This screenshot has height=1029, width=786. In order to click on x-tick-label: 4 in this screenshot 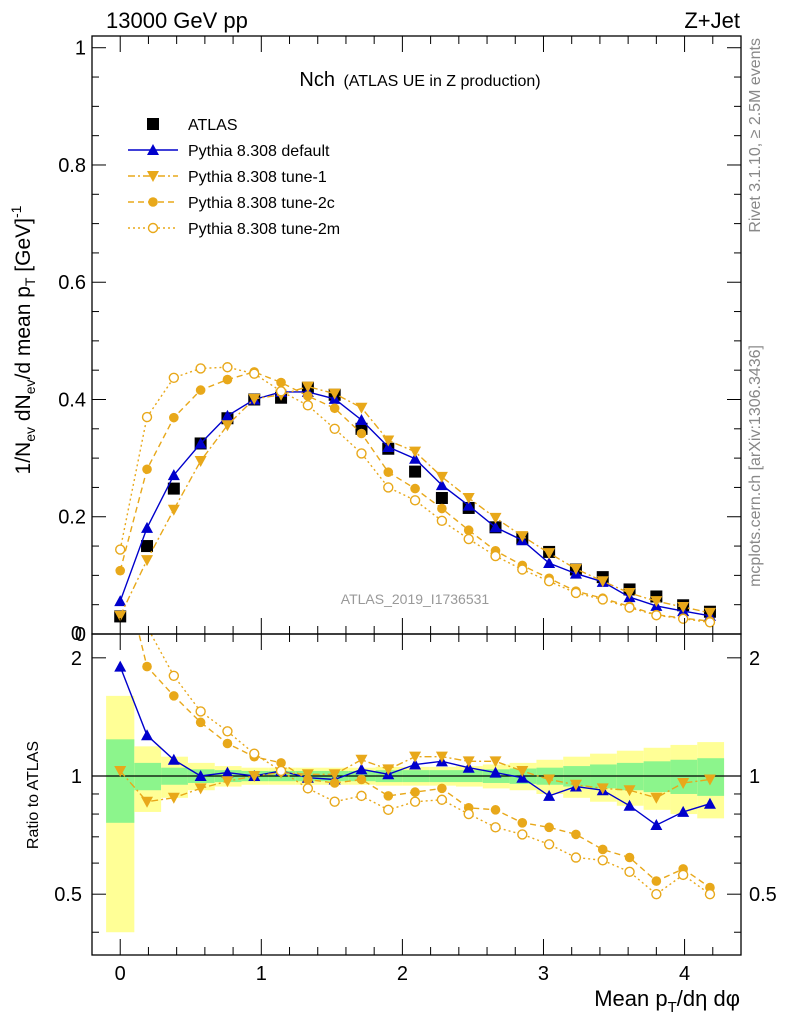, I will do `click(684, 974)`.